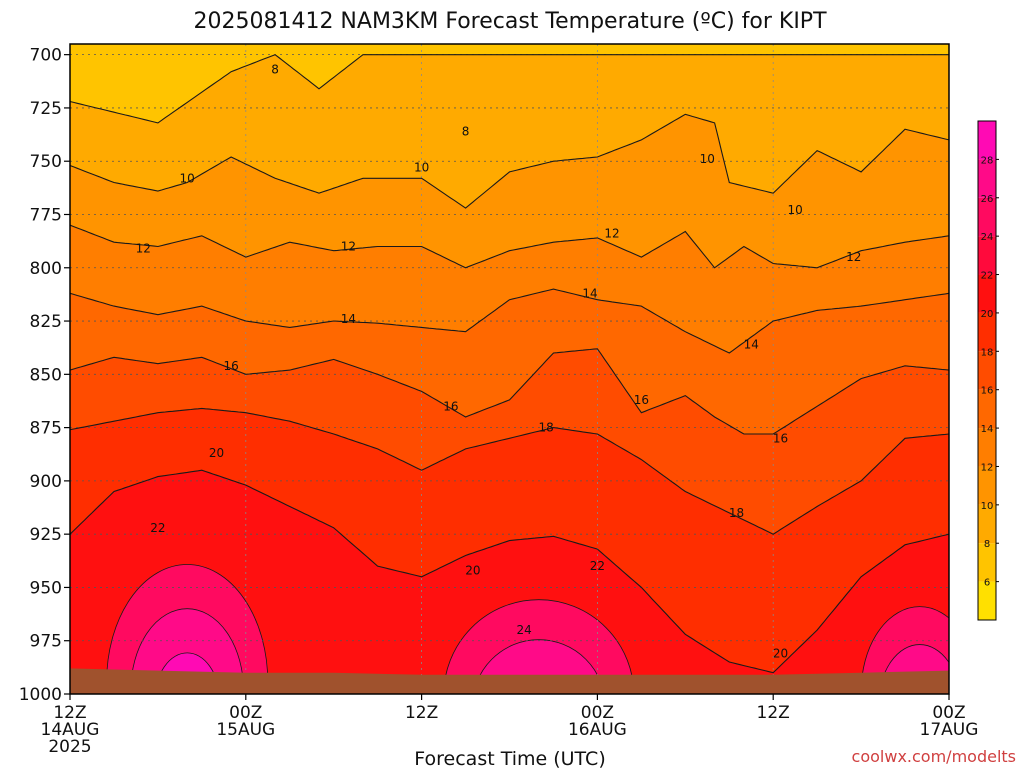 The image size is (1024, 768). I want to click on x-axis-label: Forecast Time (UTC), so click(509, 758).